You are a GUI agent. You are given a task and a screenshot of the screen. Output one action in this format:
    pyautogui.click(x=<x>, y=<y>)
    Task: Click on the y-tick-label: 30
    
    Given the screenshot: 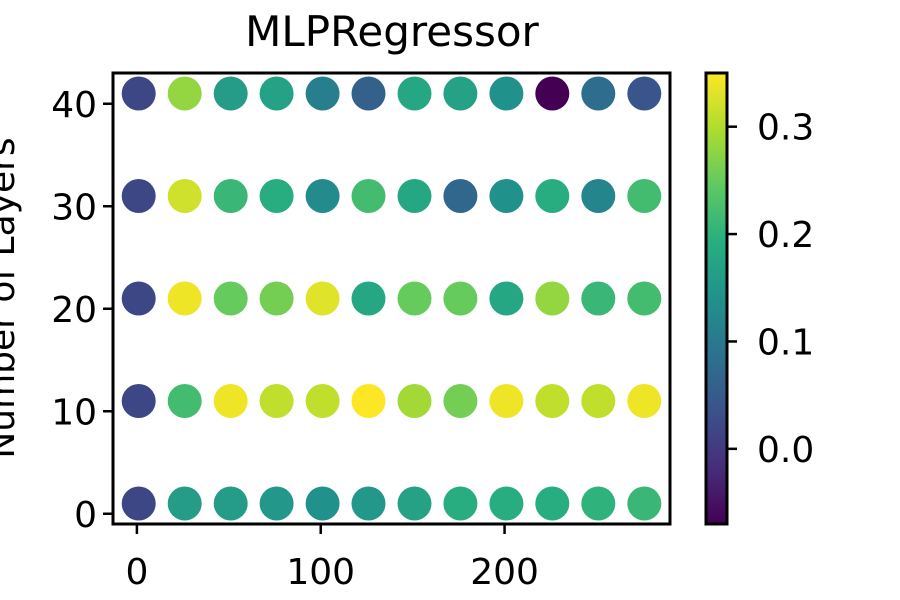 What is the action you would take?
    pyautogui.click(x=74, y=207)
    